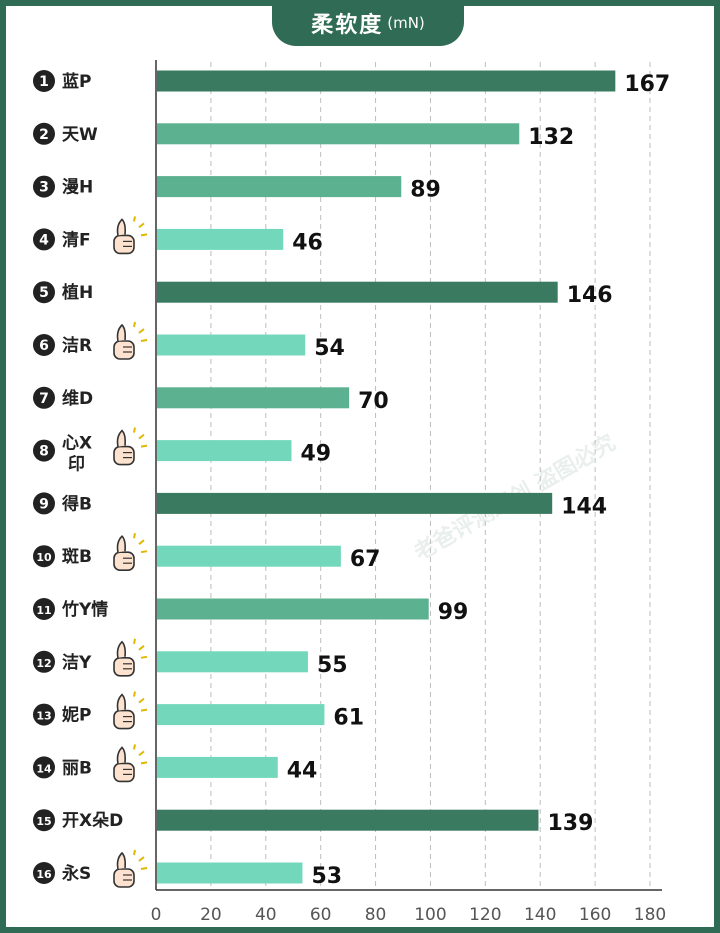  Describe the element at coordinates (76, 503) in the screenshot. I see `row-label: 得B` at that location.